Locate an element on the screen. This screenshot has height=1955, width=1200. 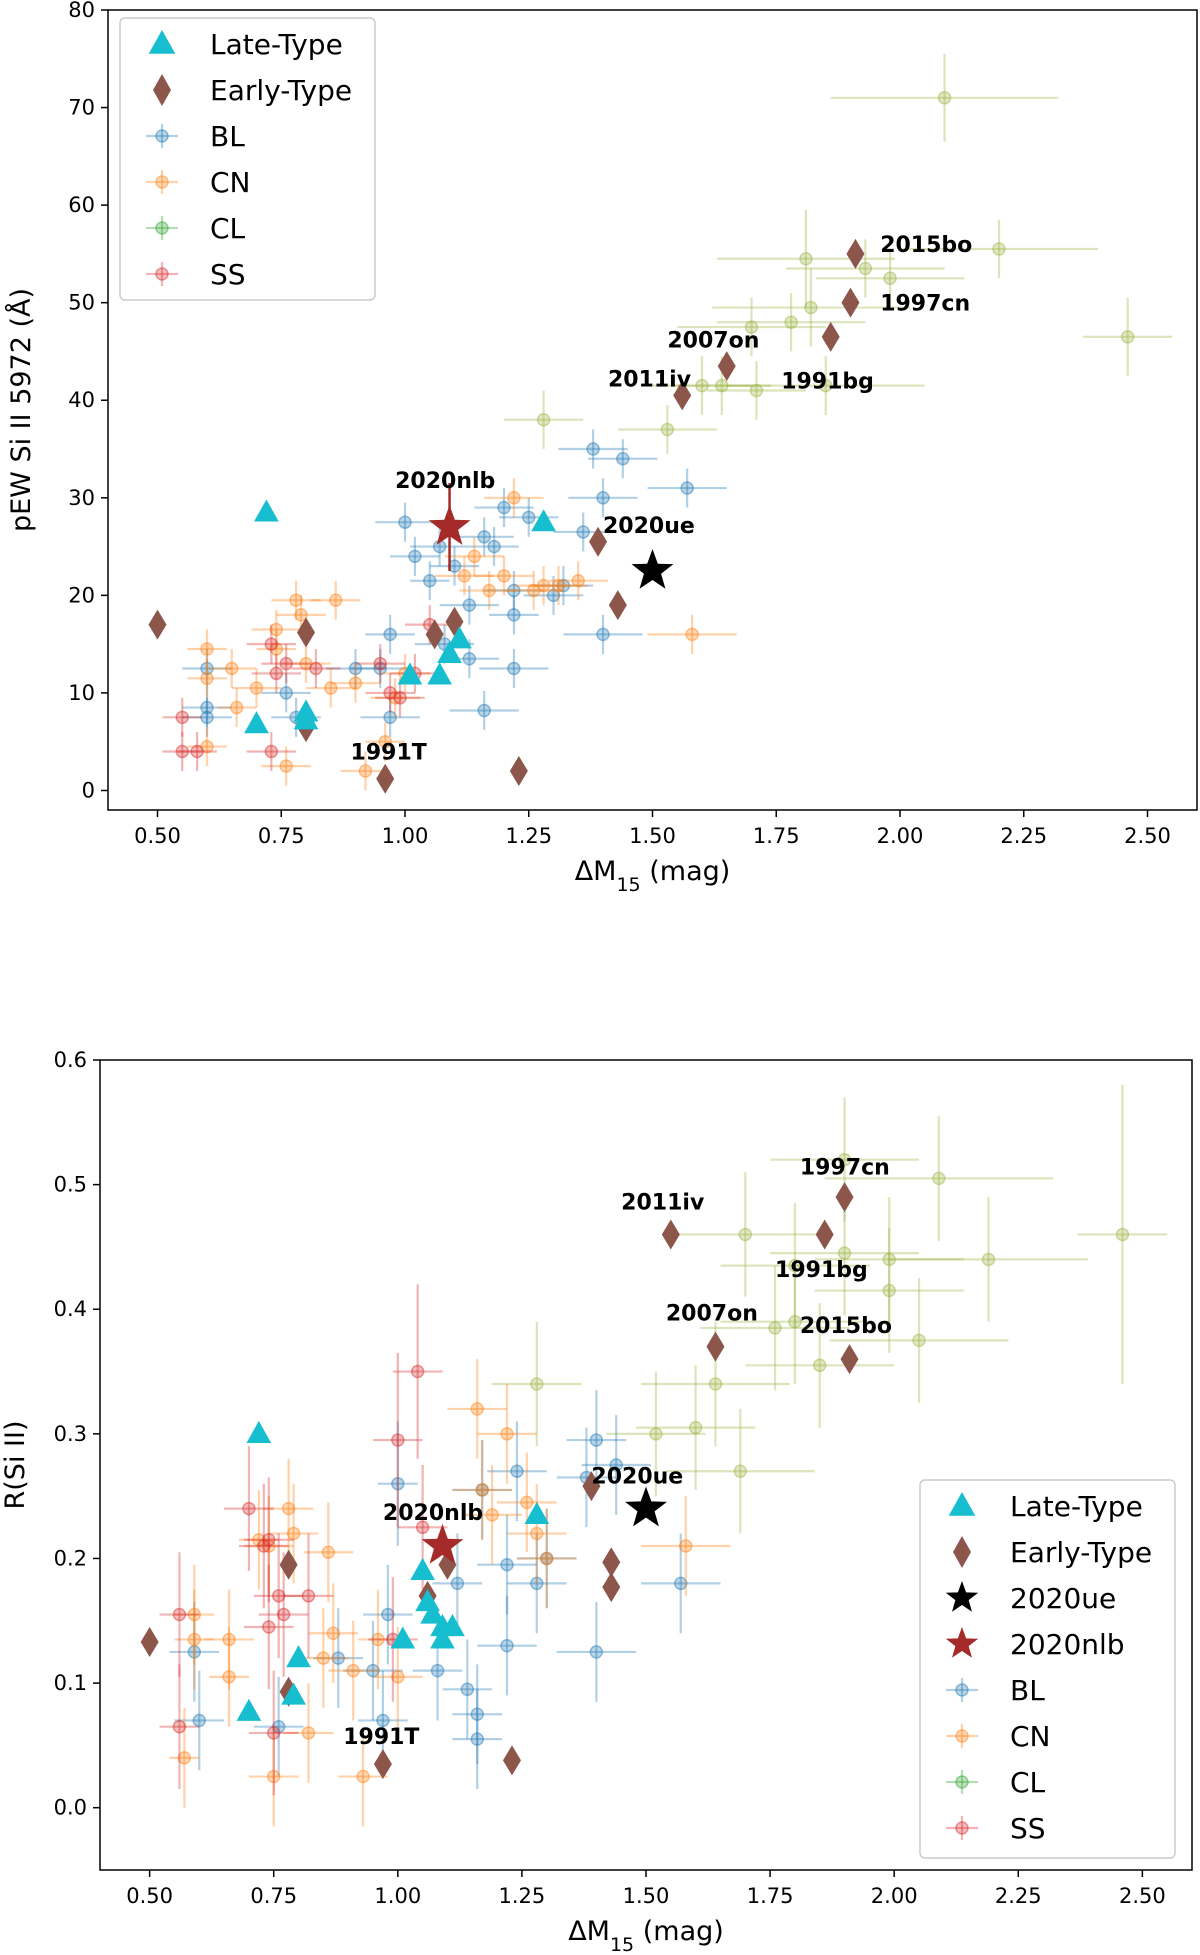
y-tick-label: 0.0 is located at coordinates (70, 1808).